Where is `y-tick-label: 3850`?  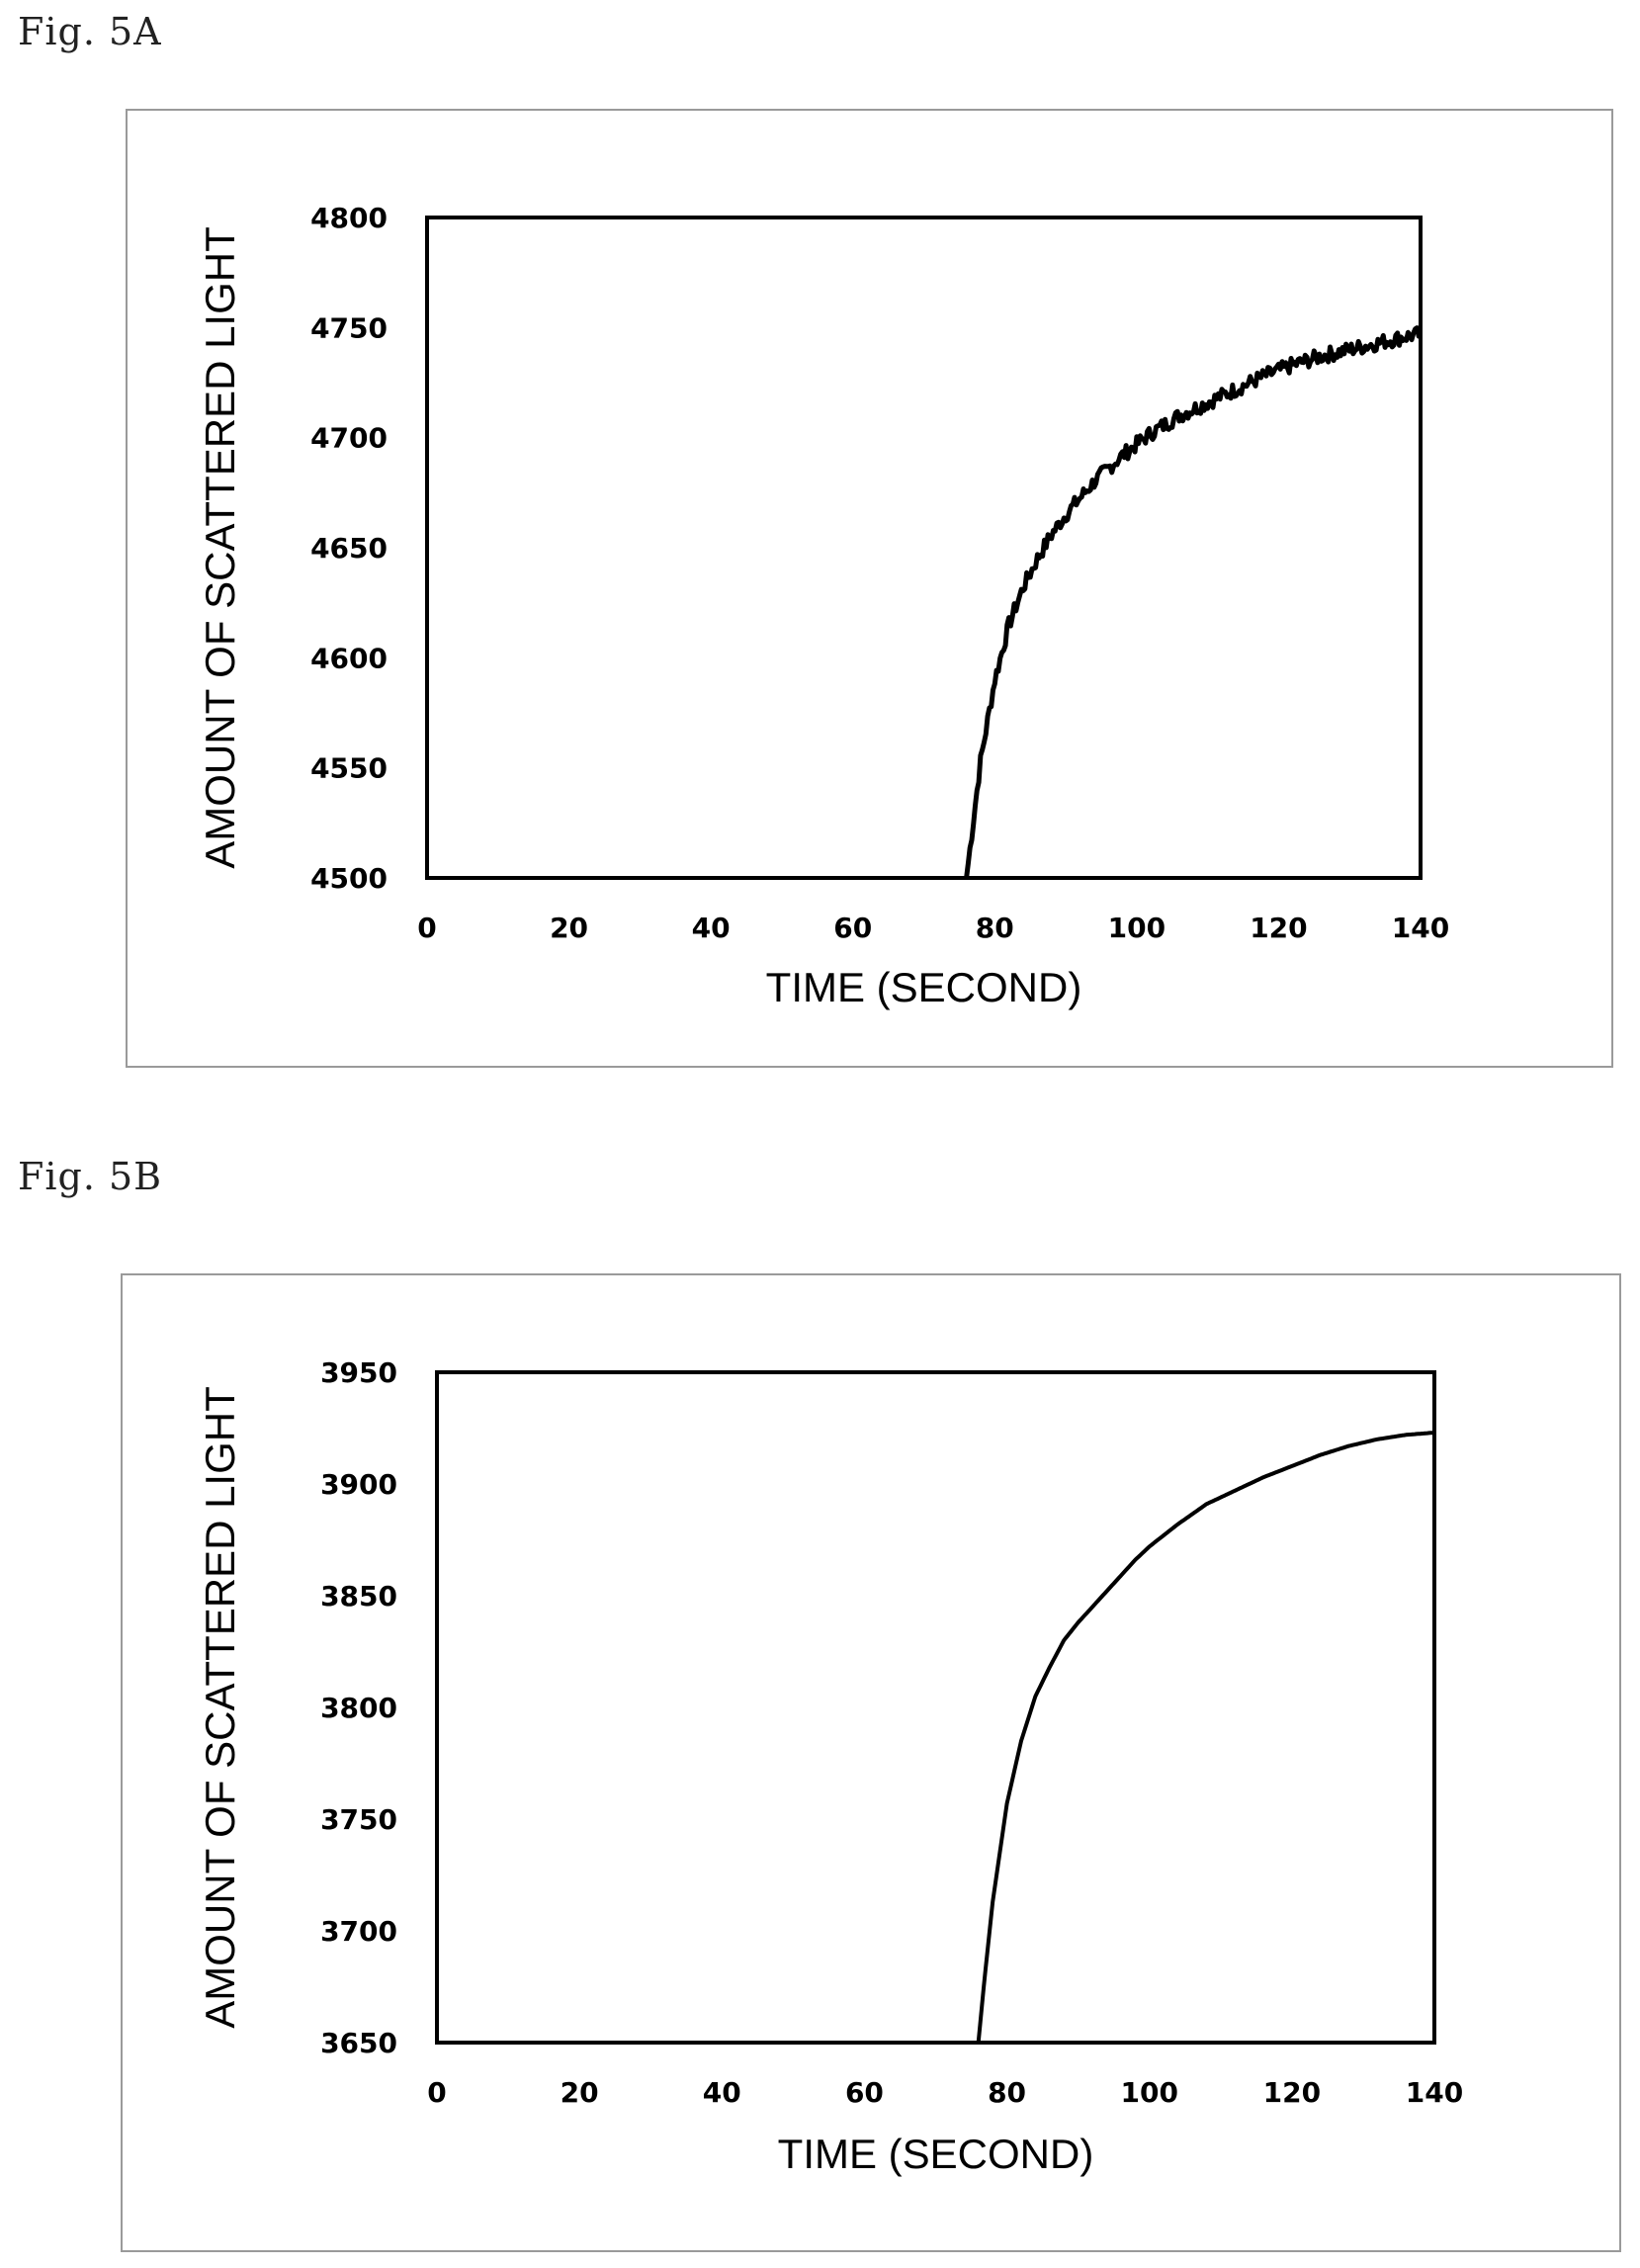
y-tick-label: 3850 is located at coordinates (358, 1597).